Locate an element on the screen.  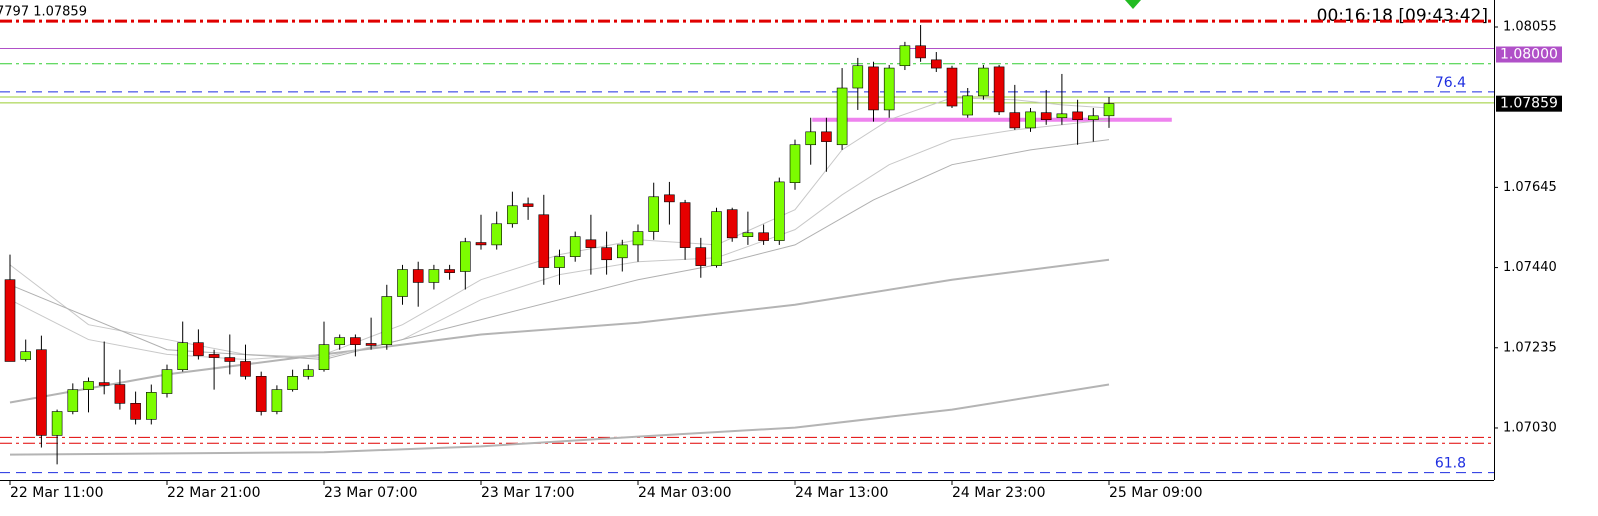
marker-triangle is located at coordinates (1133, 4).